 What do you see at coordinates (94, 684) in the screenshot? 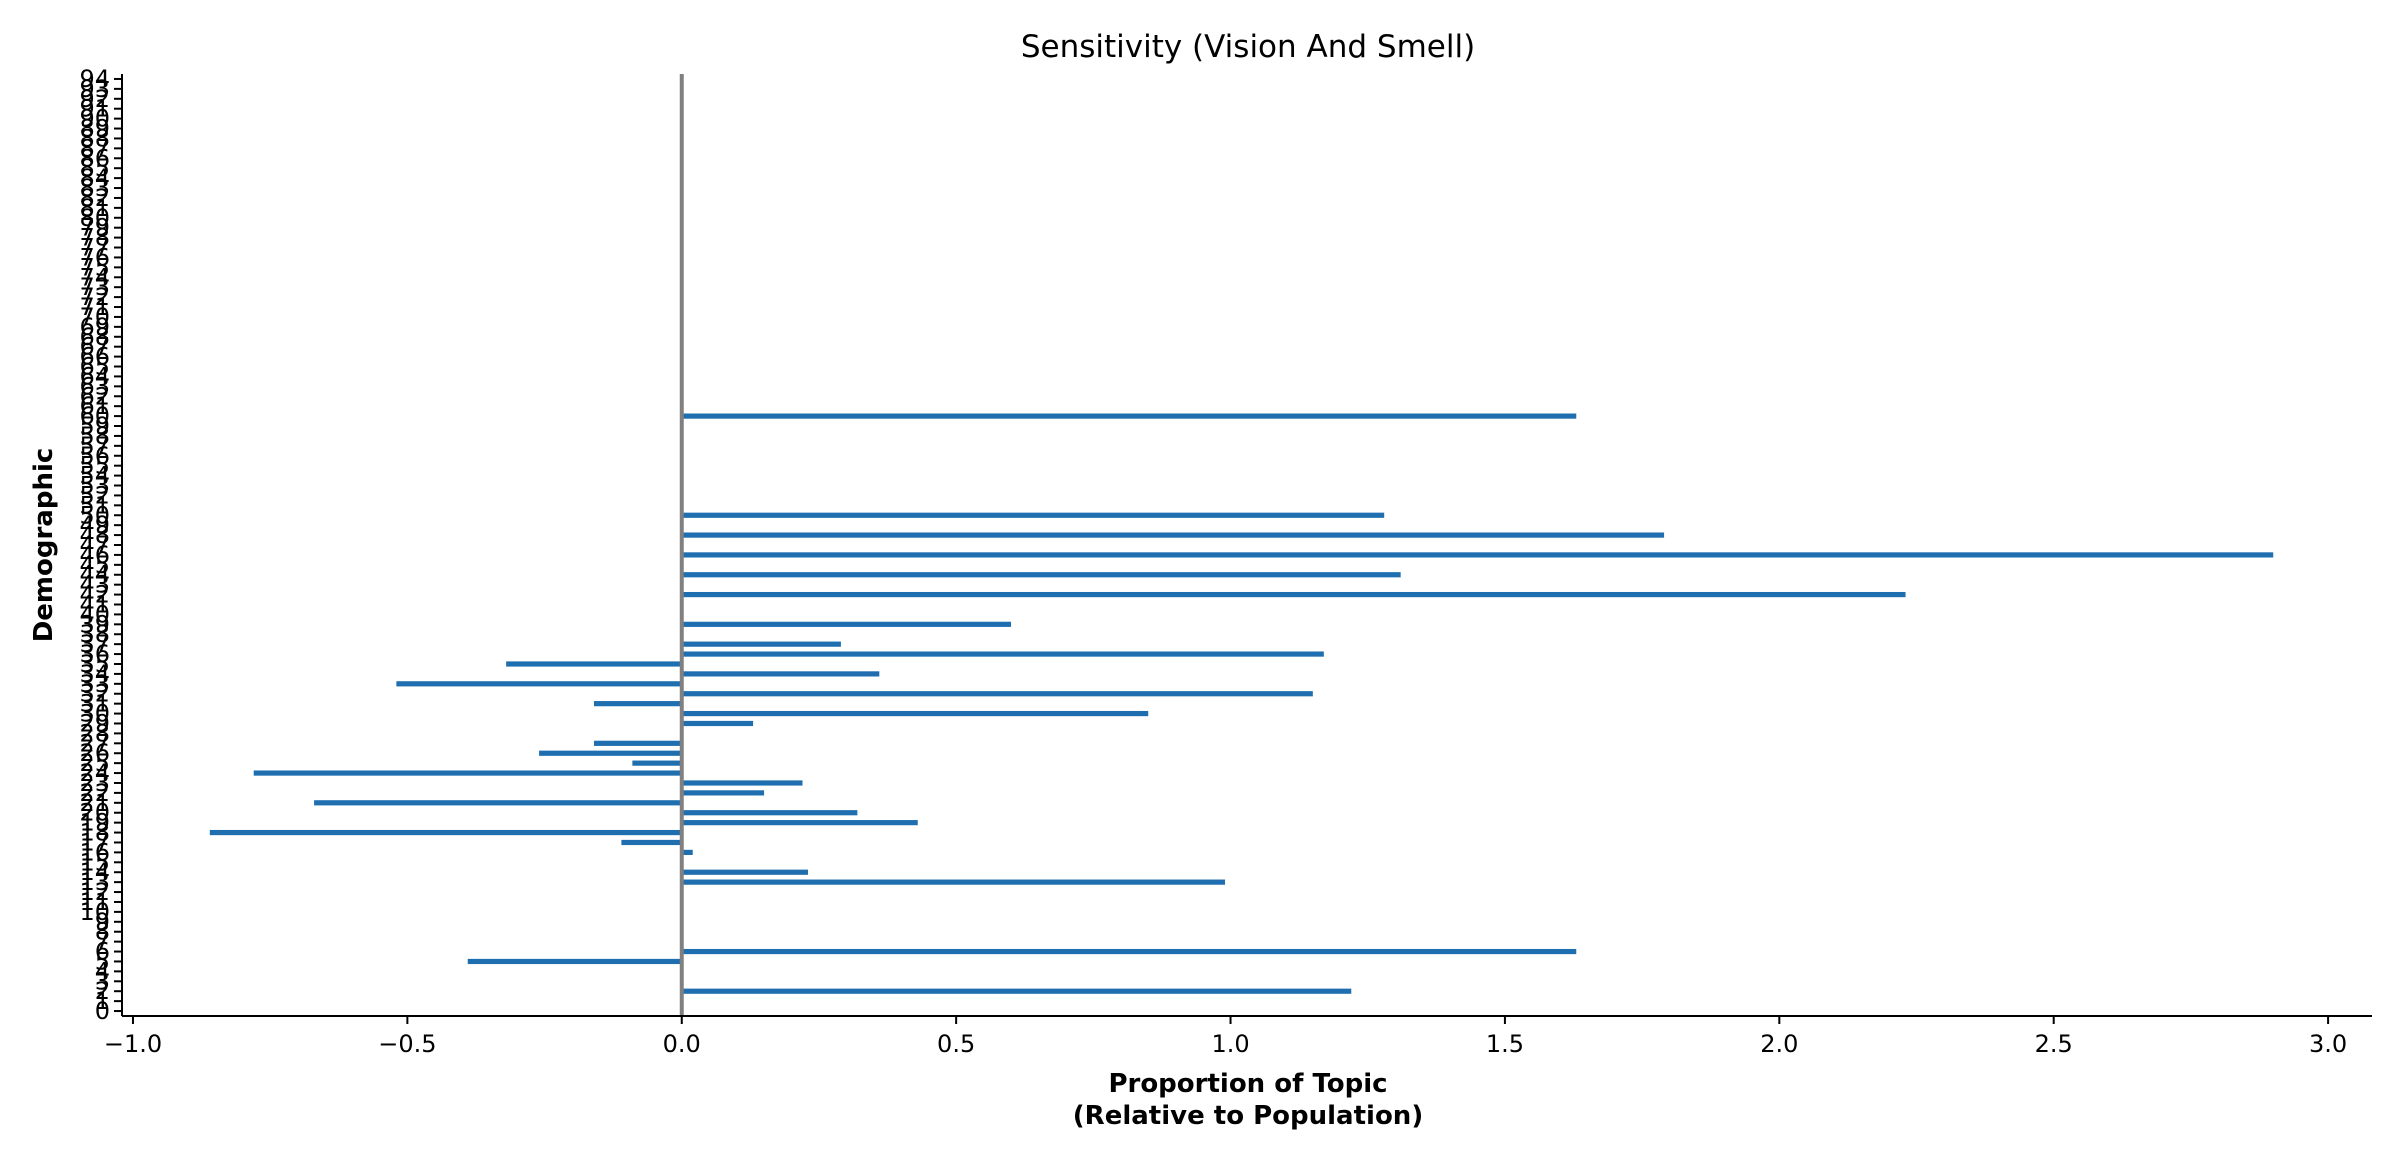
I see `y-tick-label: 33` at bounding box center [94, 684].